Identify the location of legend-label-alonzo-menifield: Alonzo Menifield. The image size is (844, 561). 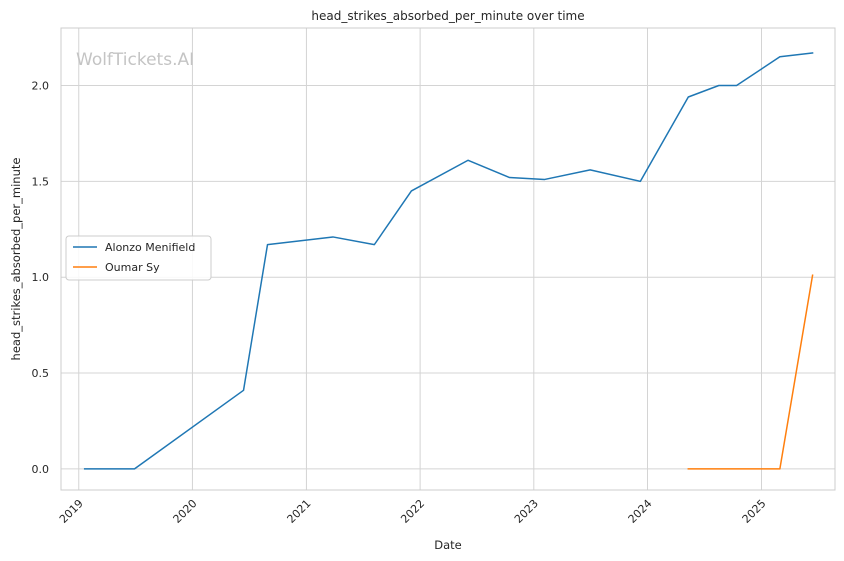
(150, 247).